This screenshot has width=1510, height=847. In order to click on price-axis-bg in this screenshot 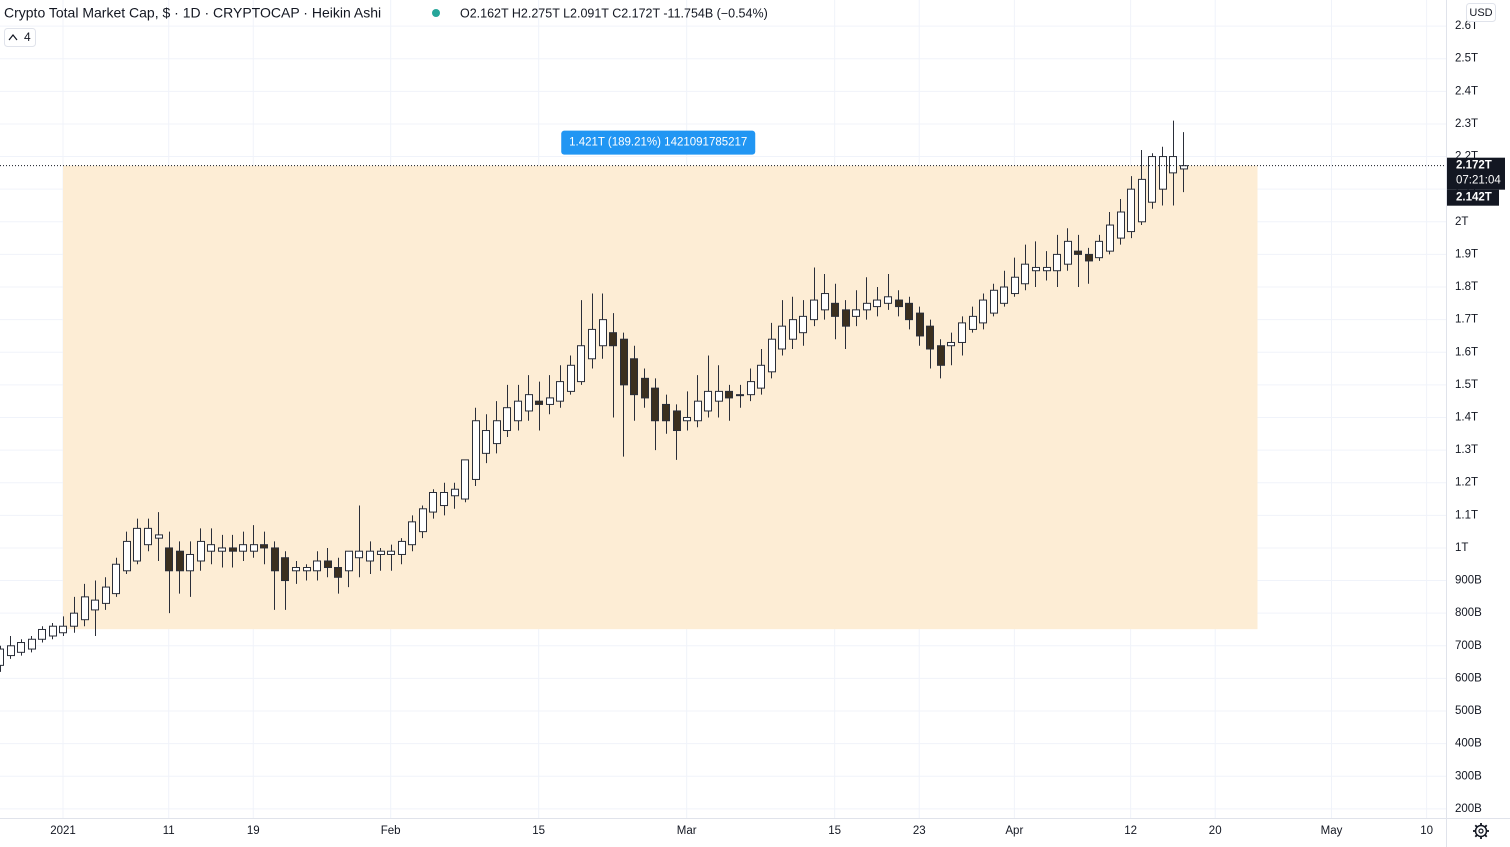, I will do `click(1478, 423)`.